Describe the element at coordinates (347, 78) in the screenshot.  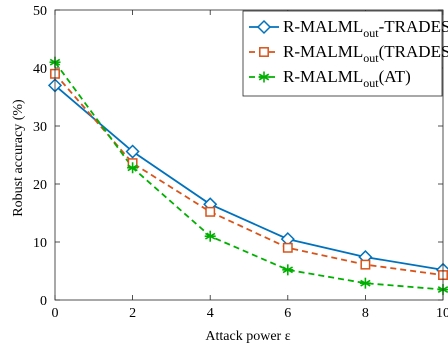
I see `legend-entry-label: R-MALMLout(AT)` at that location.